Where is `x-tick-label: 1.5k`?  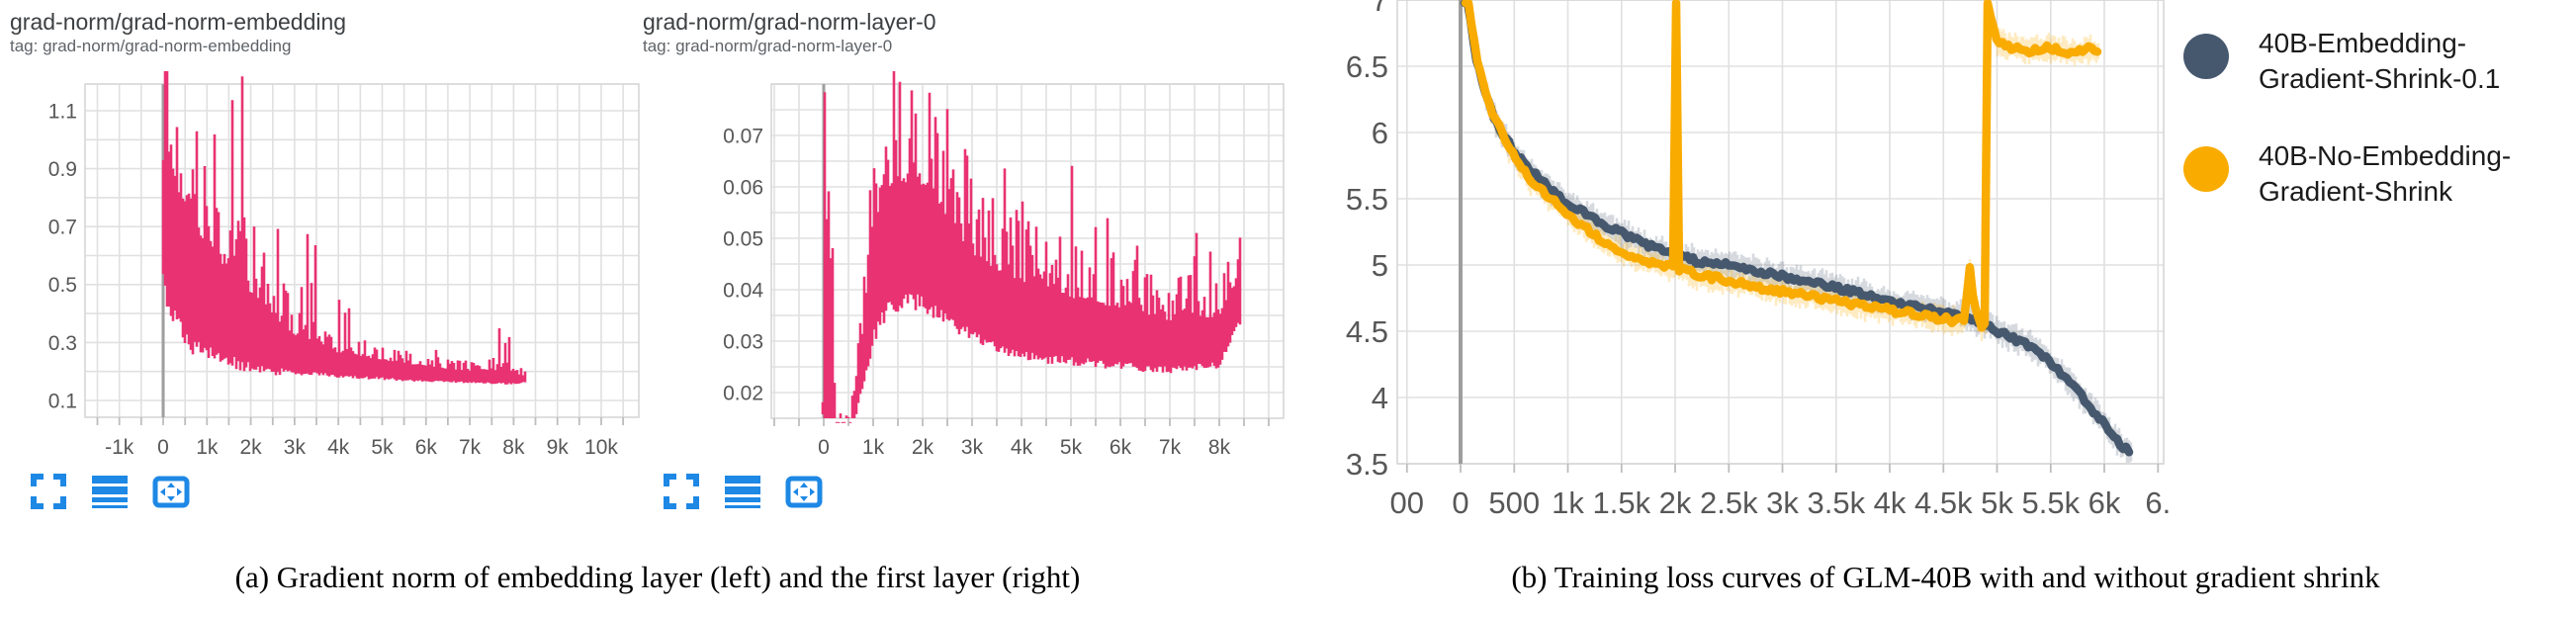
x-tick-label: 1.5k is located at coordinates (1621, 502).